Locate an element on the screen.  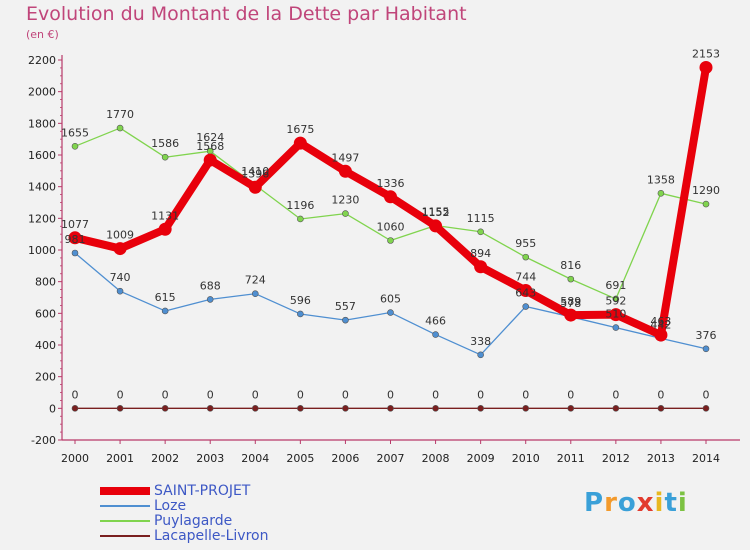
data-label: 1624 is located at coordinates (210, 137).